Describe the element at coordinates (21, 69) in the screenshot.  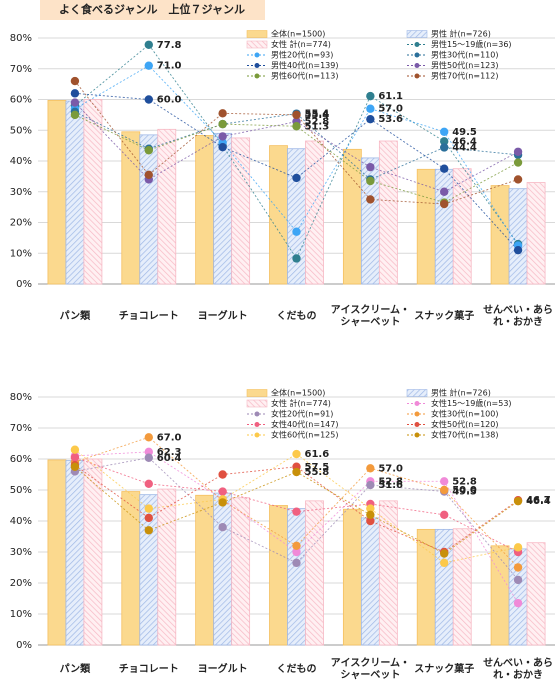
I see `y-tick-label: 70%` at that location.